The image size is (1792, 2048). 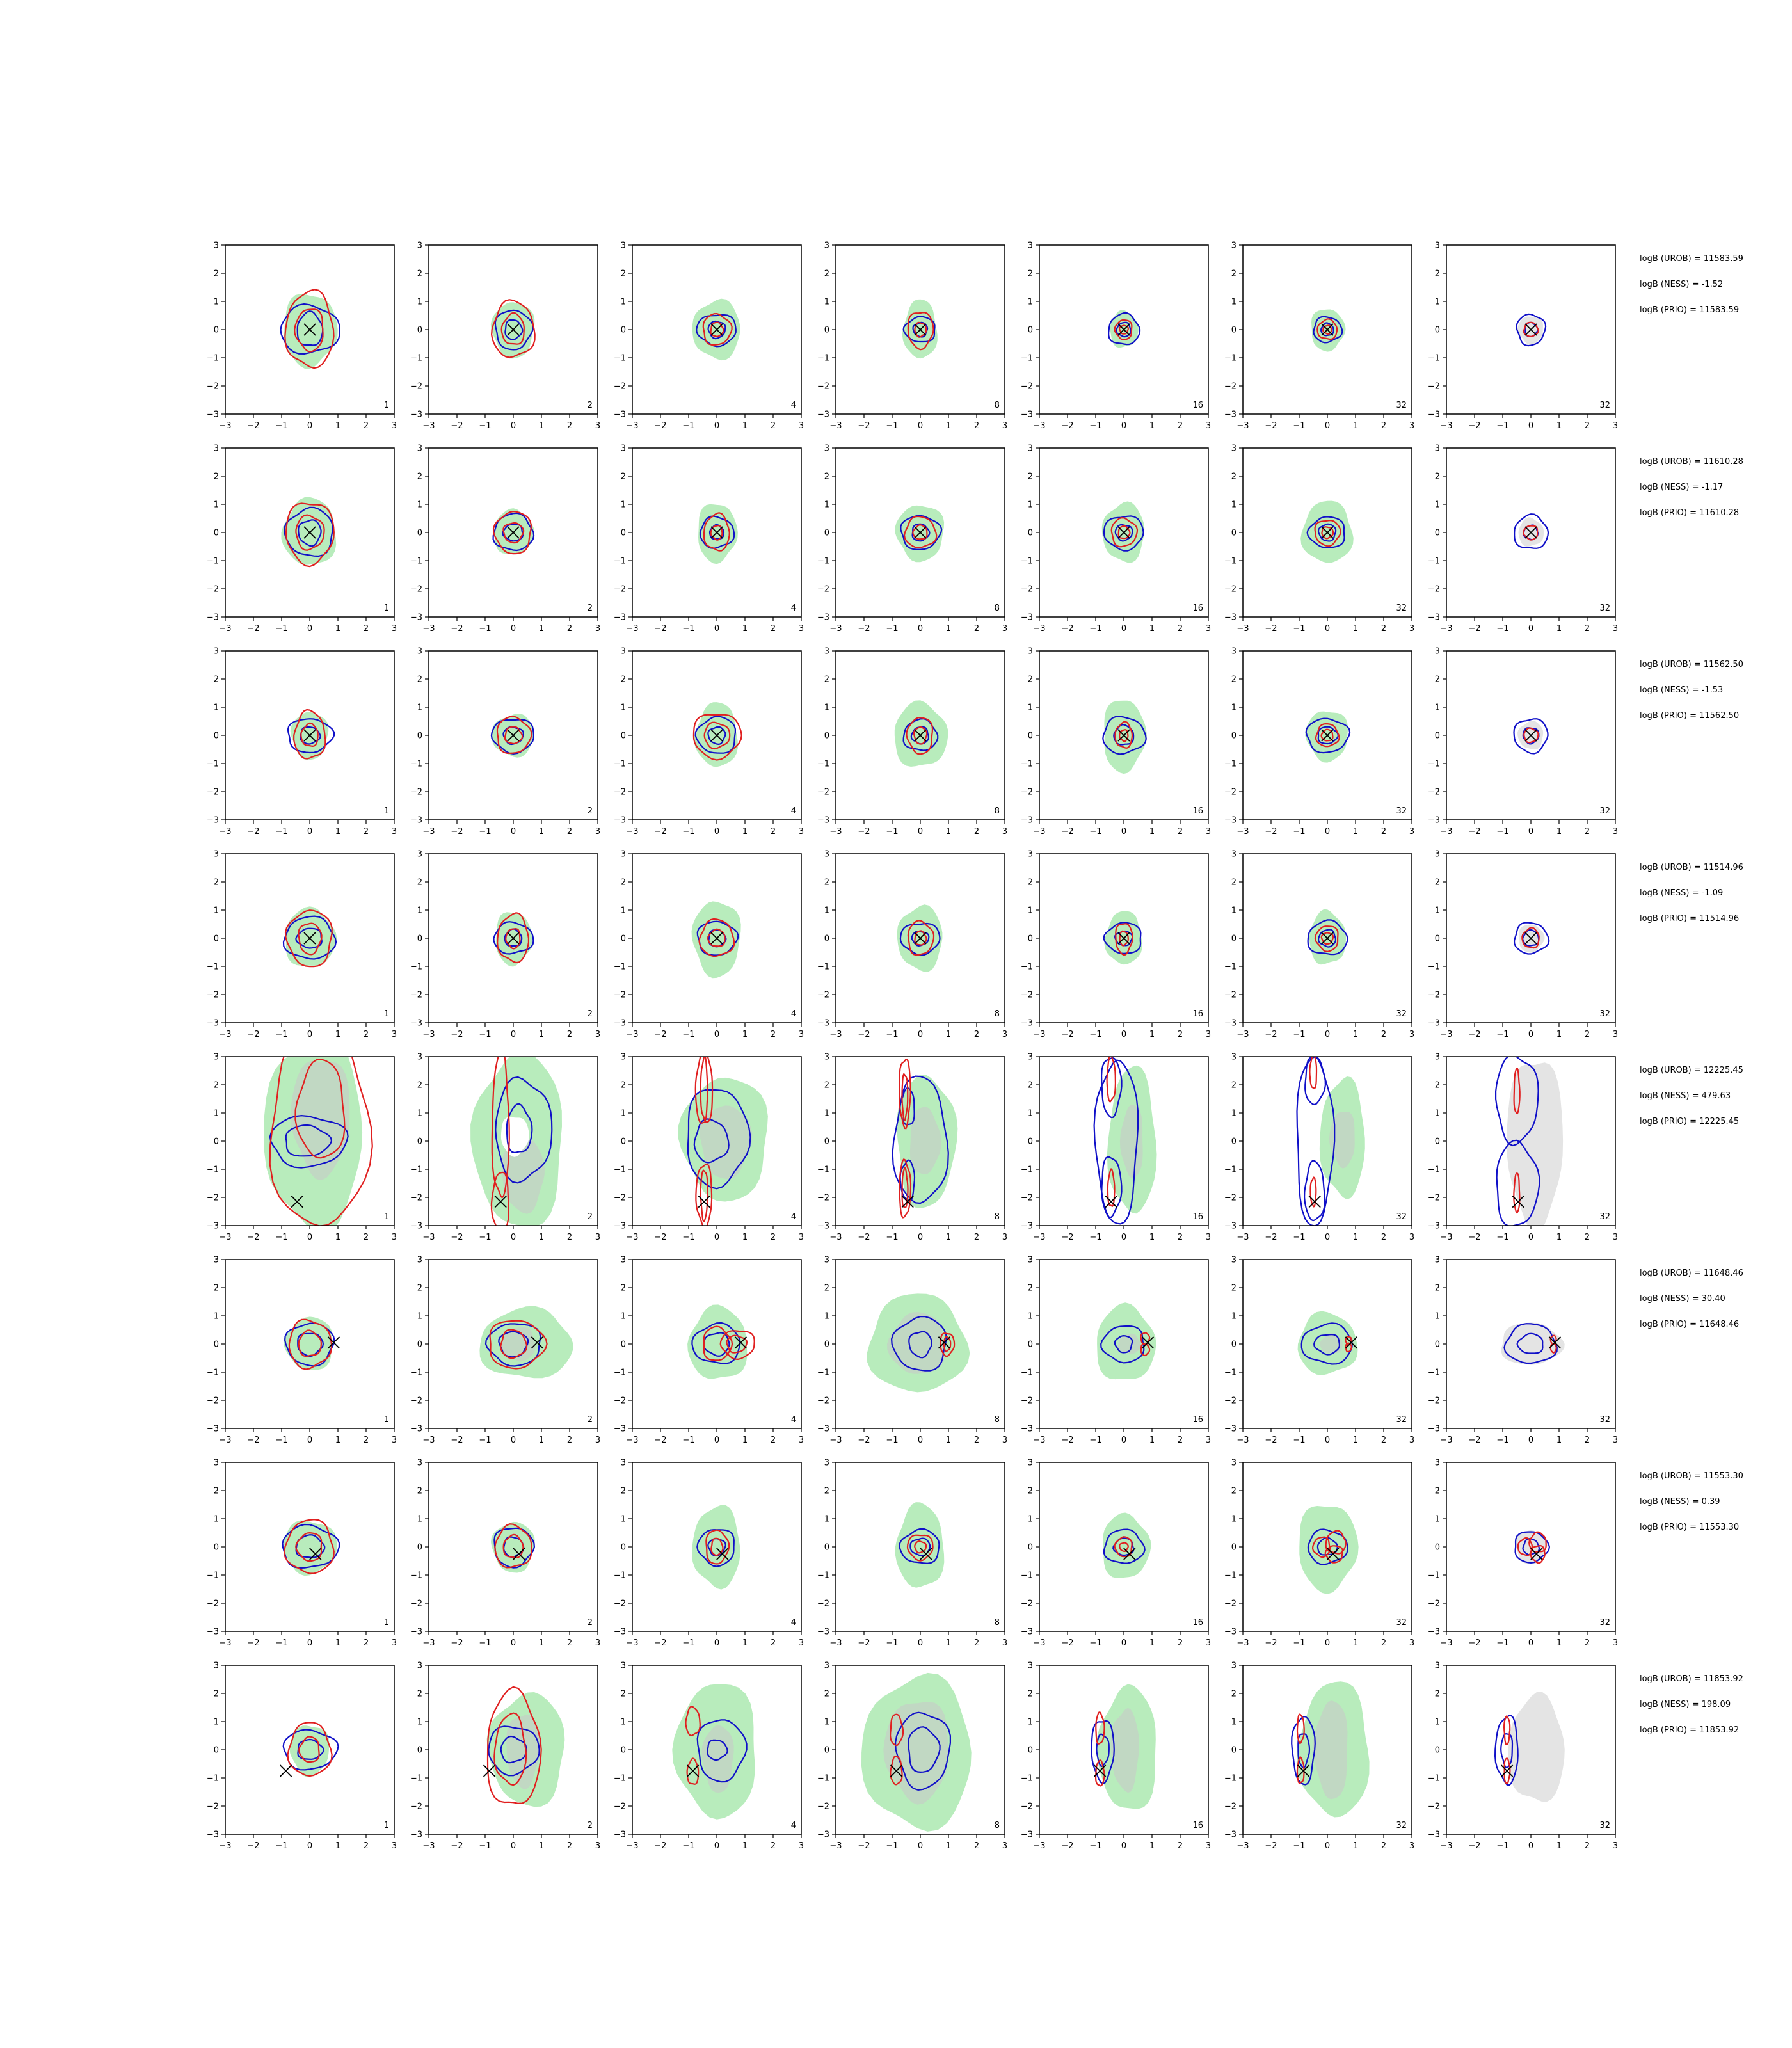 I want to click on gray-density-fill, so click(x=320, y=1120).